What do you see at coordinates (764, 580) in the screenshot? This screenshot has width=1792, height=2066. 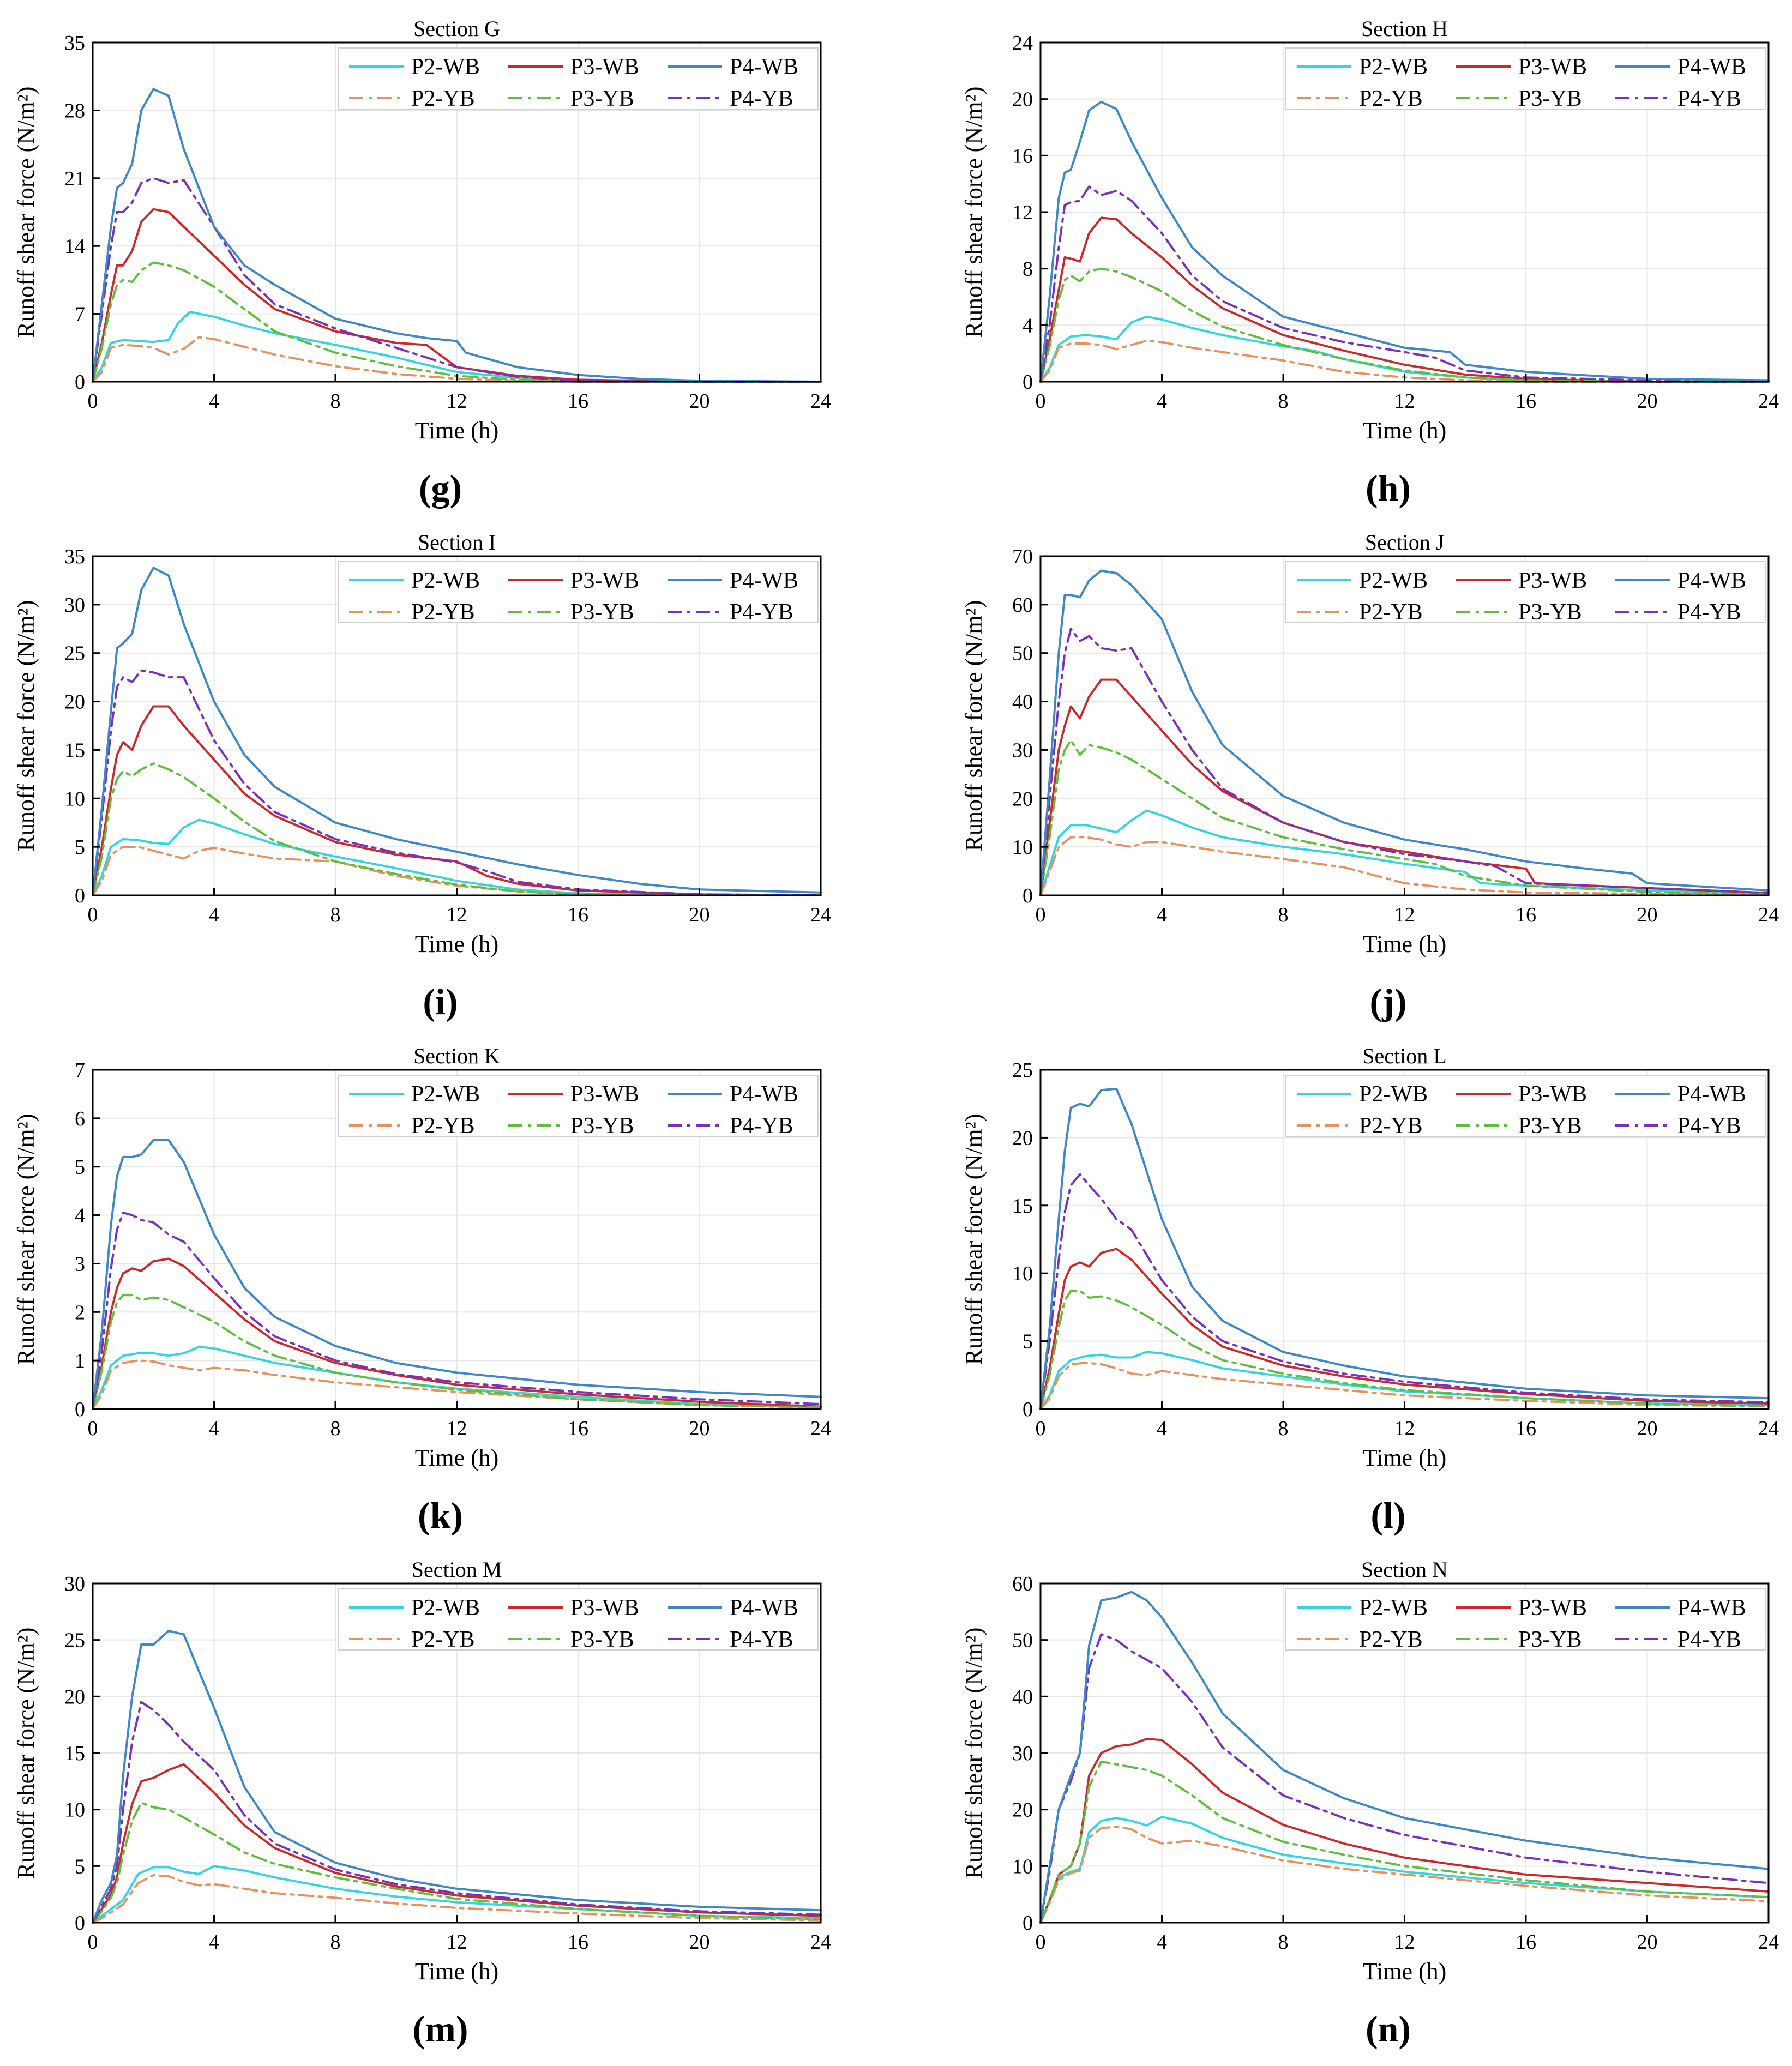 I see `panel-i-legend-label-p4-wb: P4-WB` at bounding box center [764, 580].